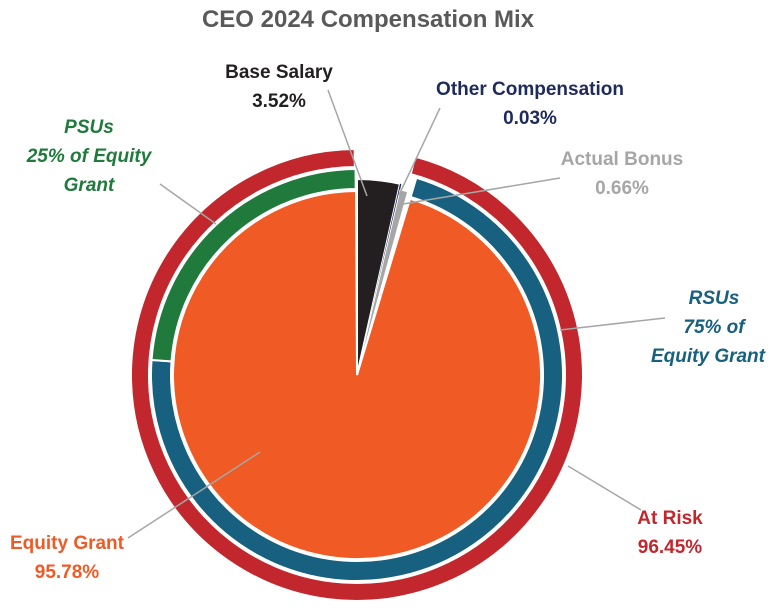 The width and height of the screenshot is (776, 610). I want to click on leader-equity-grant, so click(194, 495).